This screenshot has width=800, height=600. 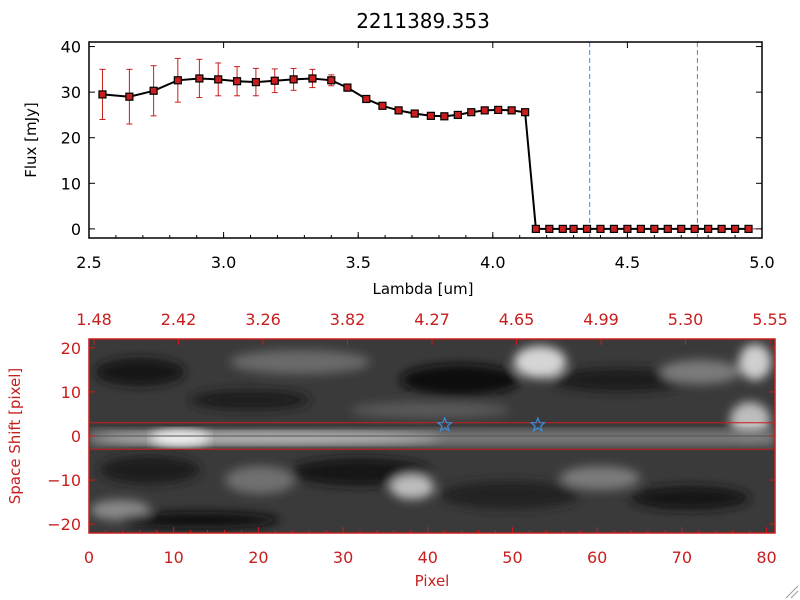 I want to click on image-x-tick-label: 20, so click(x=258, y=557).